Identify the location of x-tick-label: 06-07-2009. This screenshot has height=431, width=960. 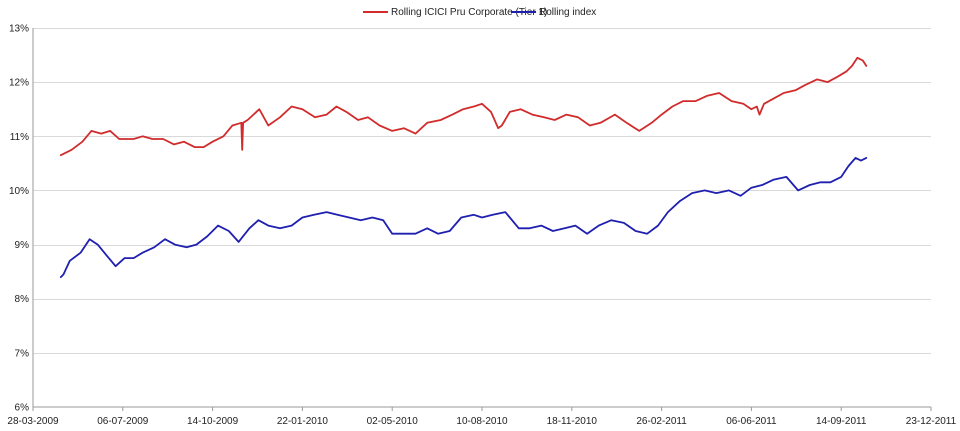
(123, 421).